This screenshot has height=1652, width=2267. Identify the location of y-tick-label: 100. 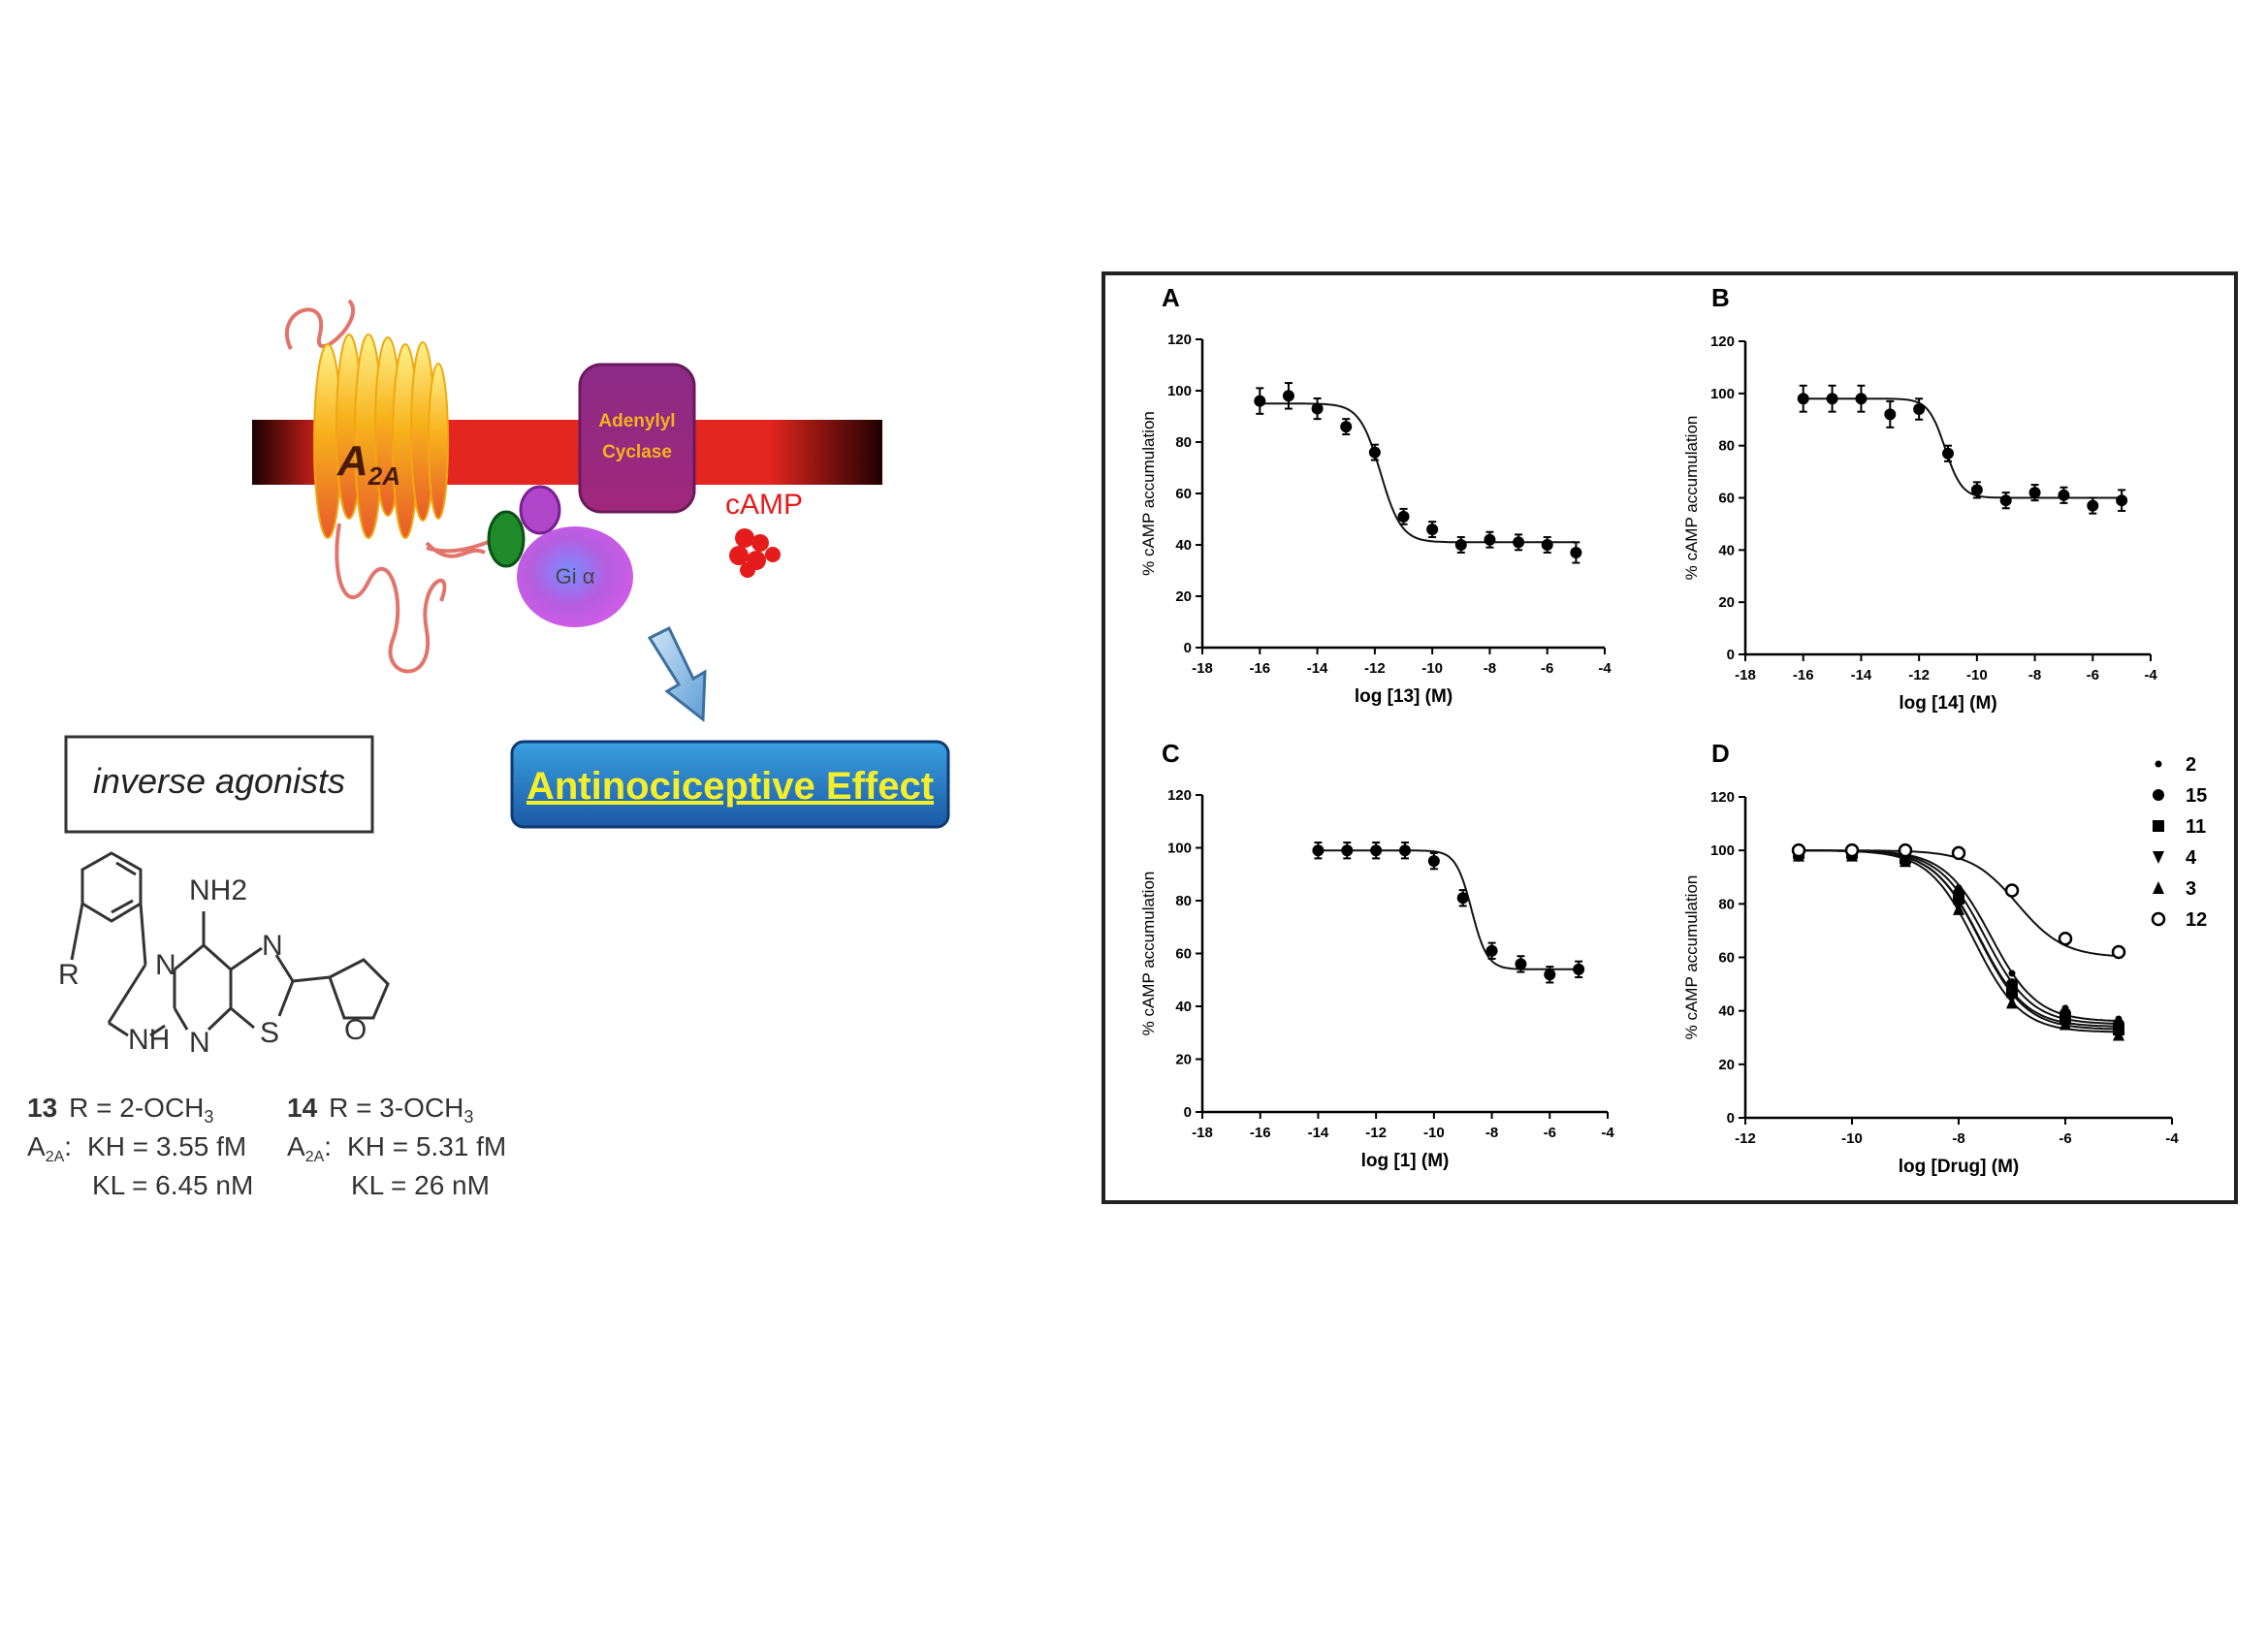
(1722, 851).